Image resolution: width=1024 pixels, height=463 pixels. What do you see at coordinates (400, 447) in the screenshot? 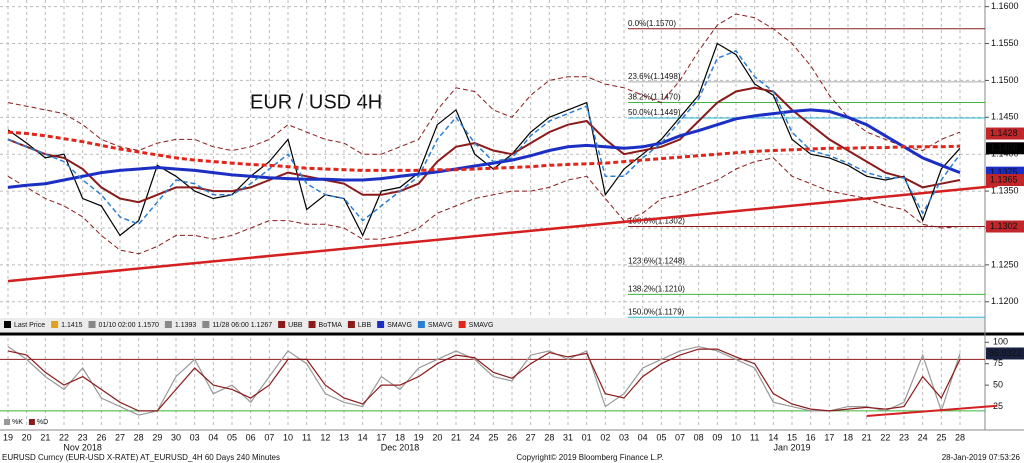
I see `month-label: Dec 2018` at bounding box center [400, 447].